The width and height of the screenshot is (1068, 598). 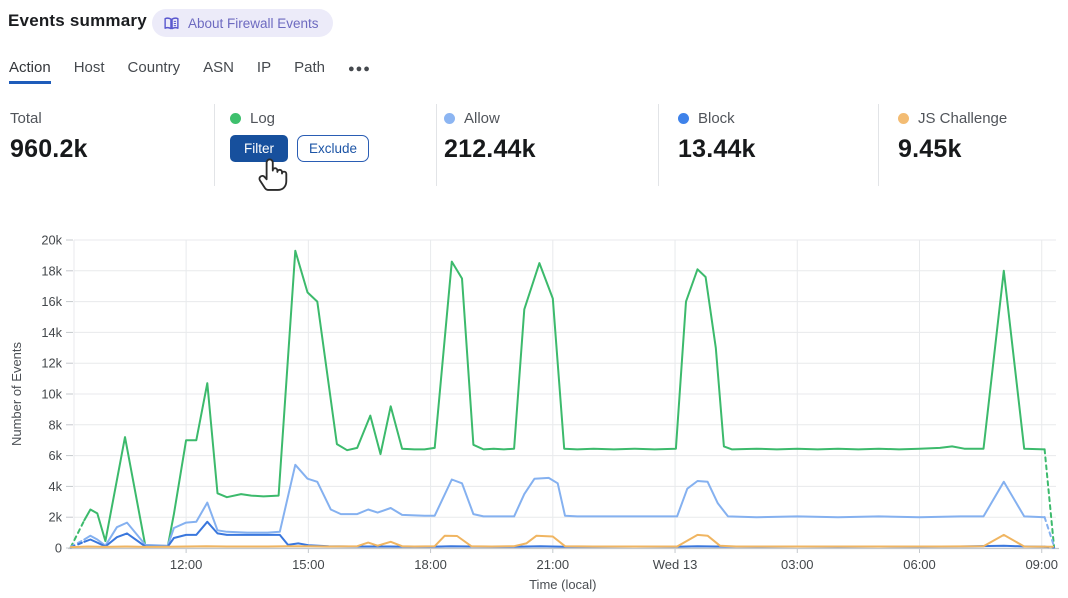 What do you see at coordinates (26, 118) in the screenshot?
I see `stat-total-label: Total` at bounding box center [26, 118].